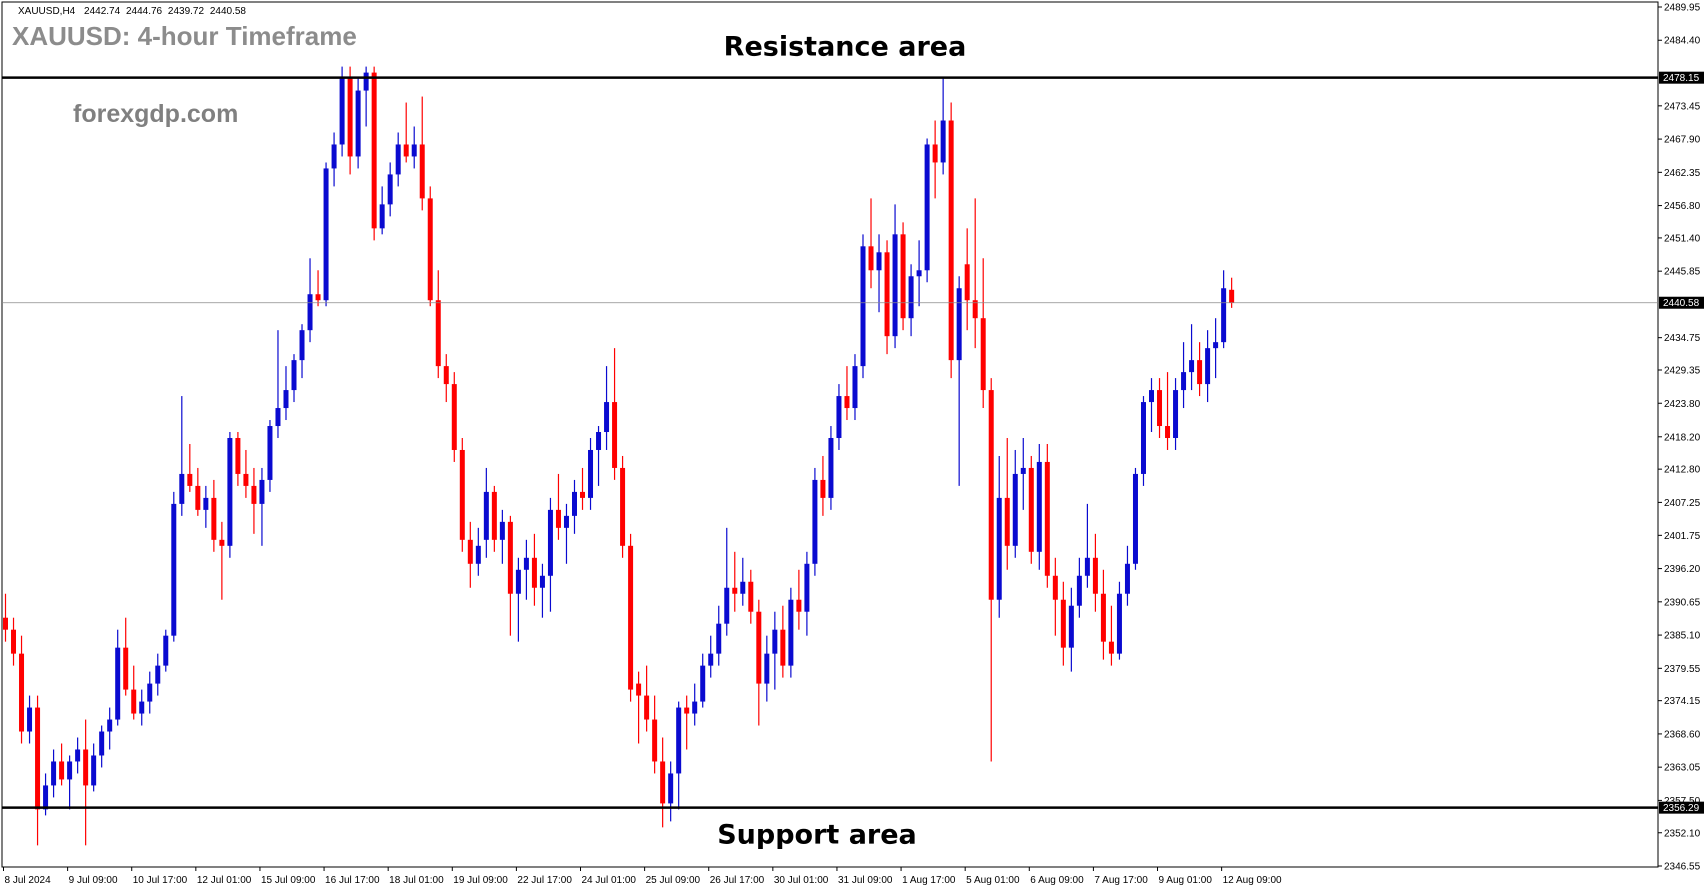 The height and width of the screenshot is (888, 1705). What do you see at coordinates (801, 880) in the screenshot?
I see `x-tick-label: 30 Jul 01:00` at bounding box center [801, 880].